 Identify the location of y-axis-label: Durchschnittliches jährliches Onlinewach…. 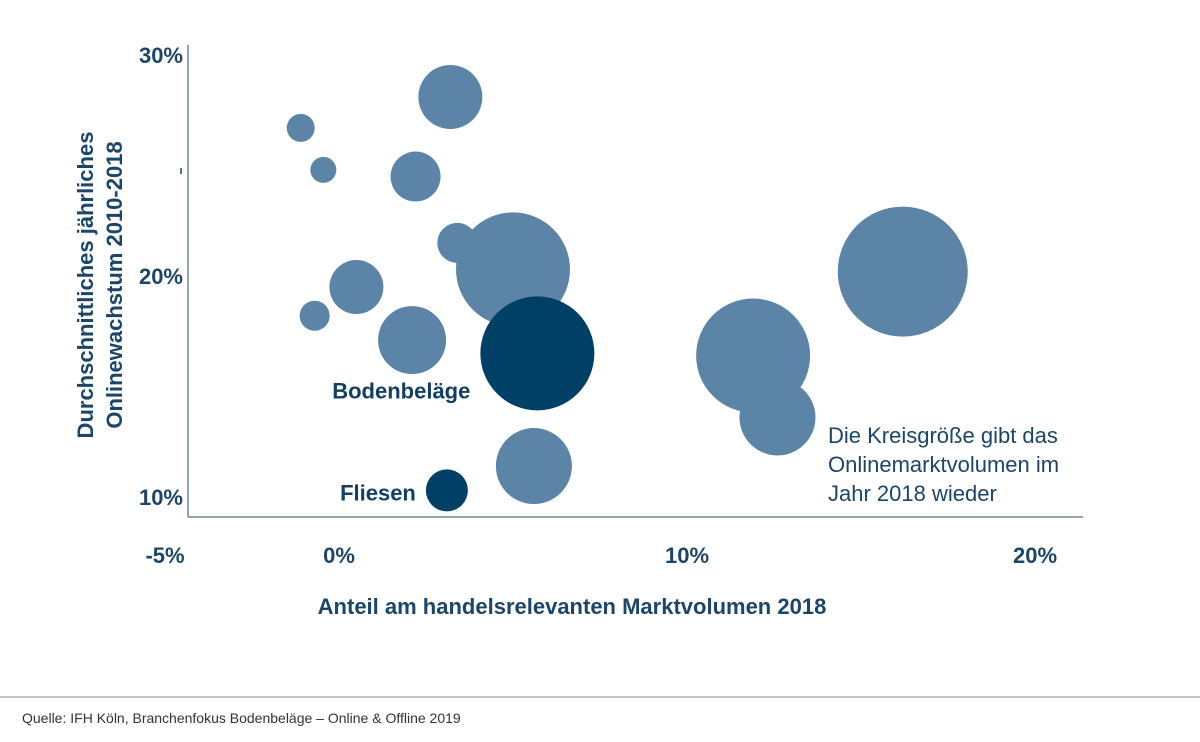
(100, 285).